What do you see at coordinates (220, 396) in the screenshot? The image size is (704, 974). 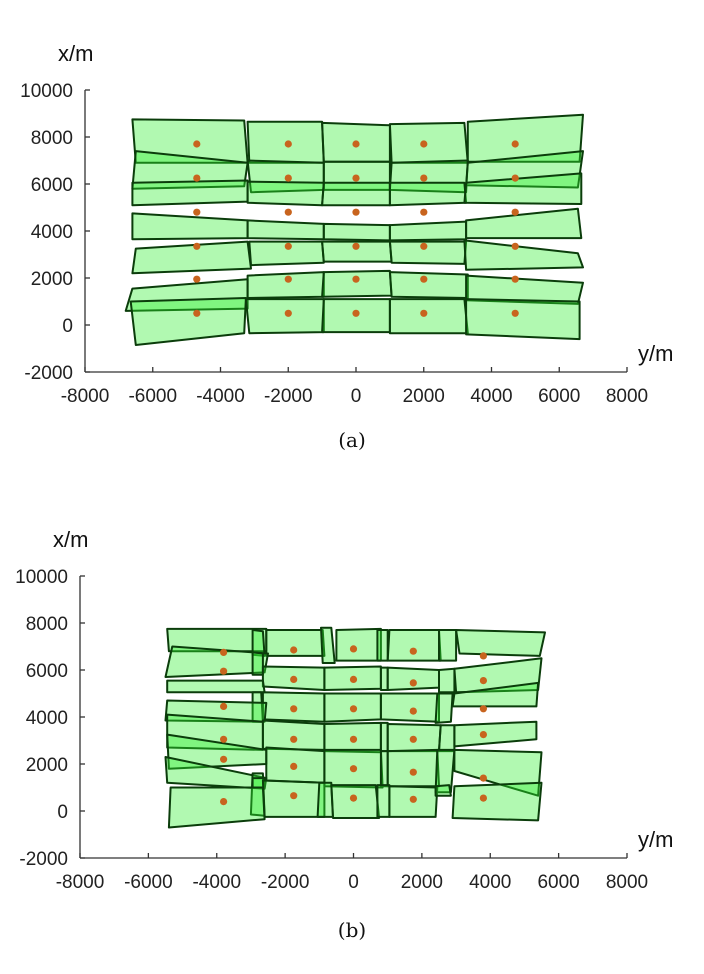 I see `x-tick-label: -4000` at bounding box center [220, 396].